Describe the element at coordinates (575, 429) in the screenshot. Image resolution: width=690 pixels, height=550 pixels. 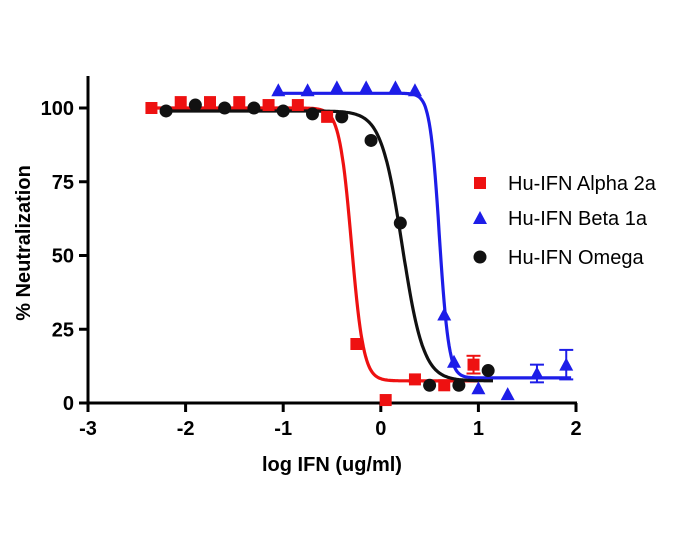
I see `x-tick-label: 2` at that location.